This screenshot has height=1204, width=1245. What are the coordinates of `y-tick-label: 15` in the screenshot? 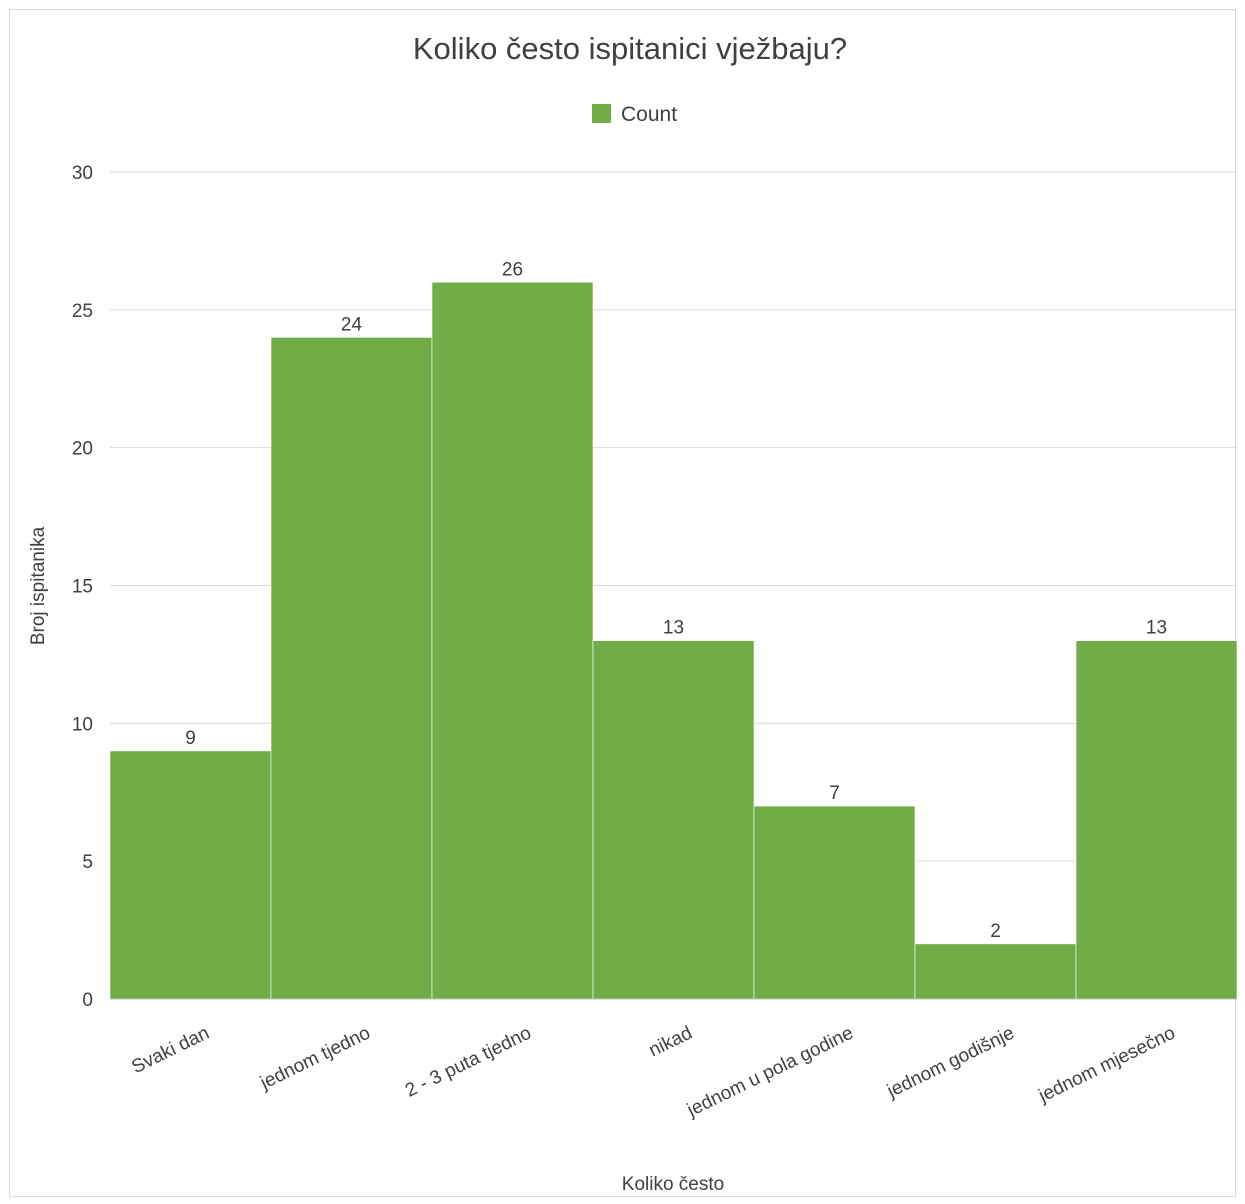 It's located at (82, 587).